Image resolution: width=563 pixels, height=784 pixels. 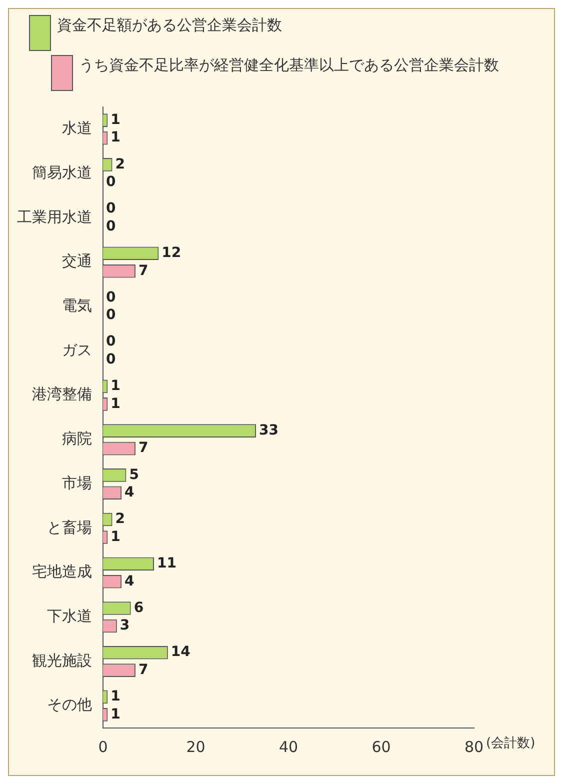 I want to click on x-tick-label: 20, so click(x=196, y=747).